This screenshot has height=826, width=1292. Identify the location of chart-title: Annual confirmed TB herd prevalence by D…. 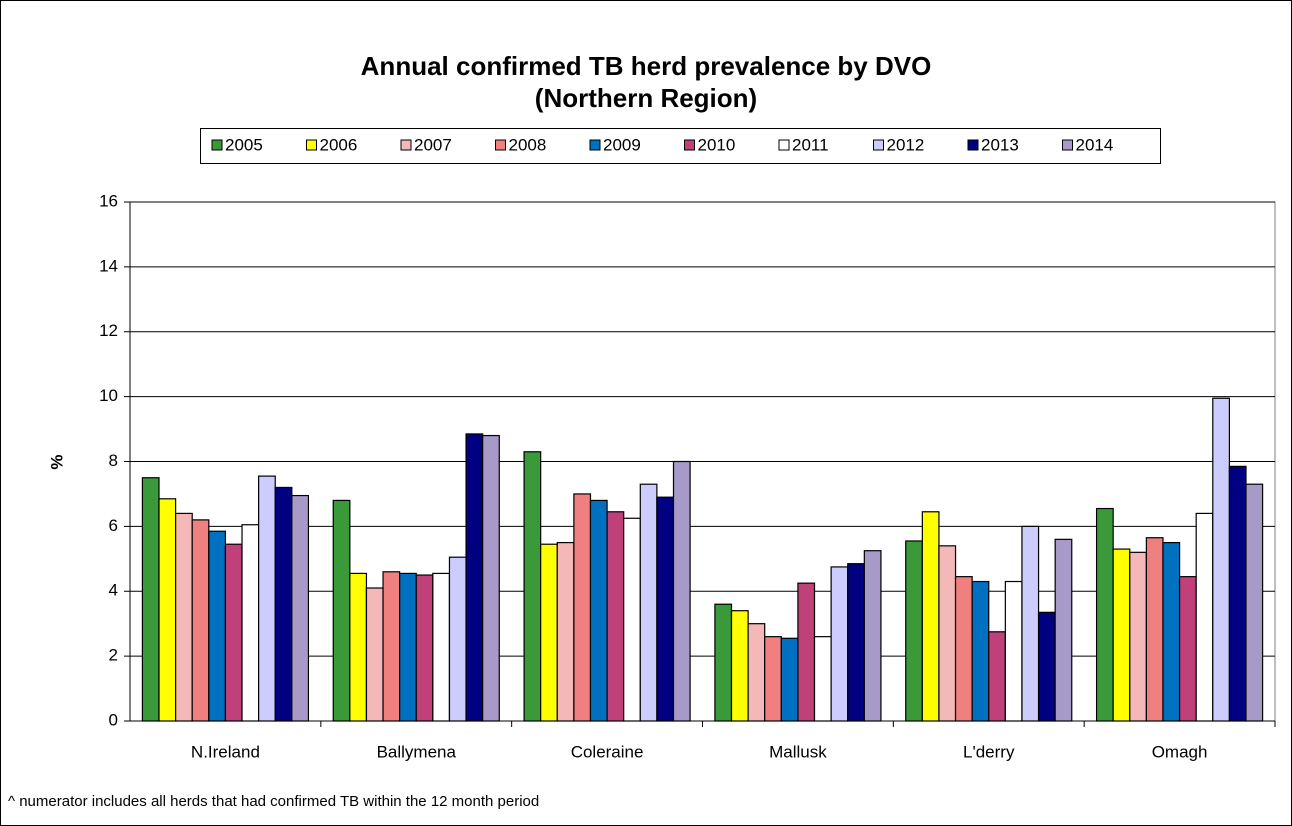
(646, 66).